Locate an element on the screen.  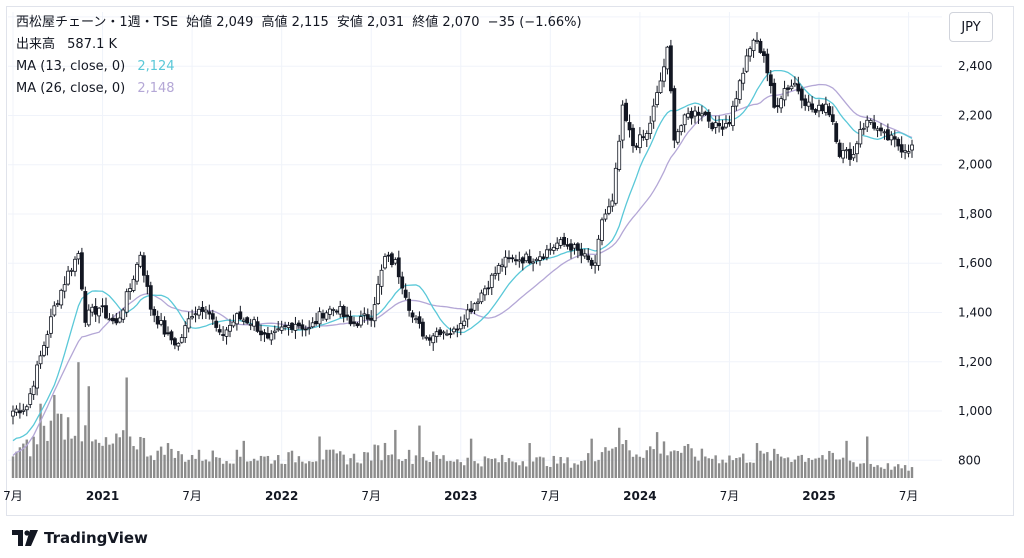
volume-label: 出来高 is located at coordinates (35, 44).